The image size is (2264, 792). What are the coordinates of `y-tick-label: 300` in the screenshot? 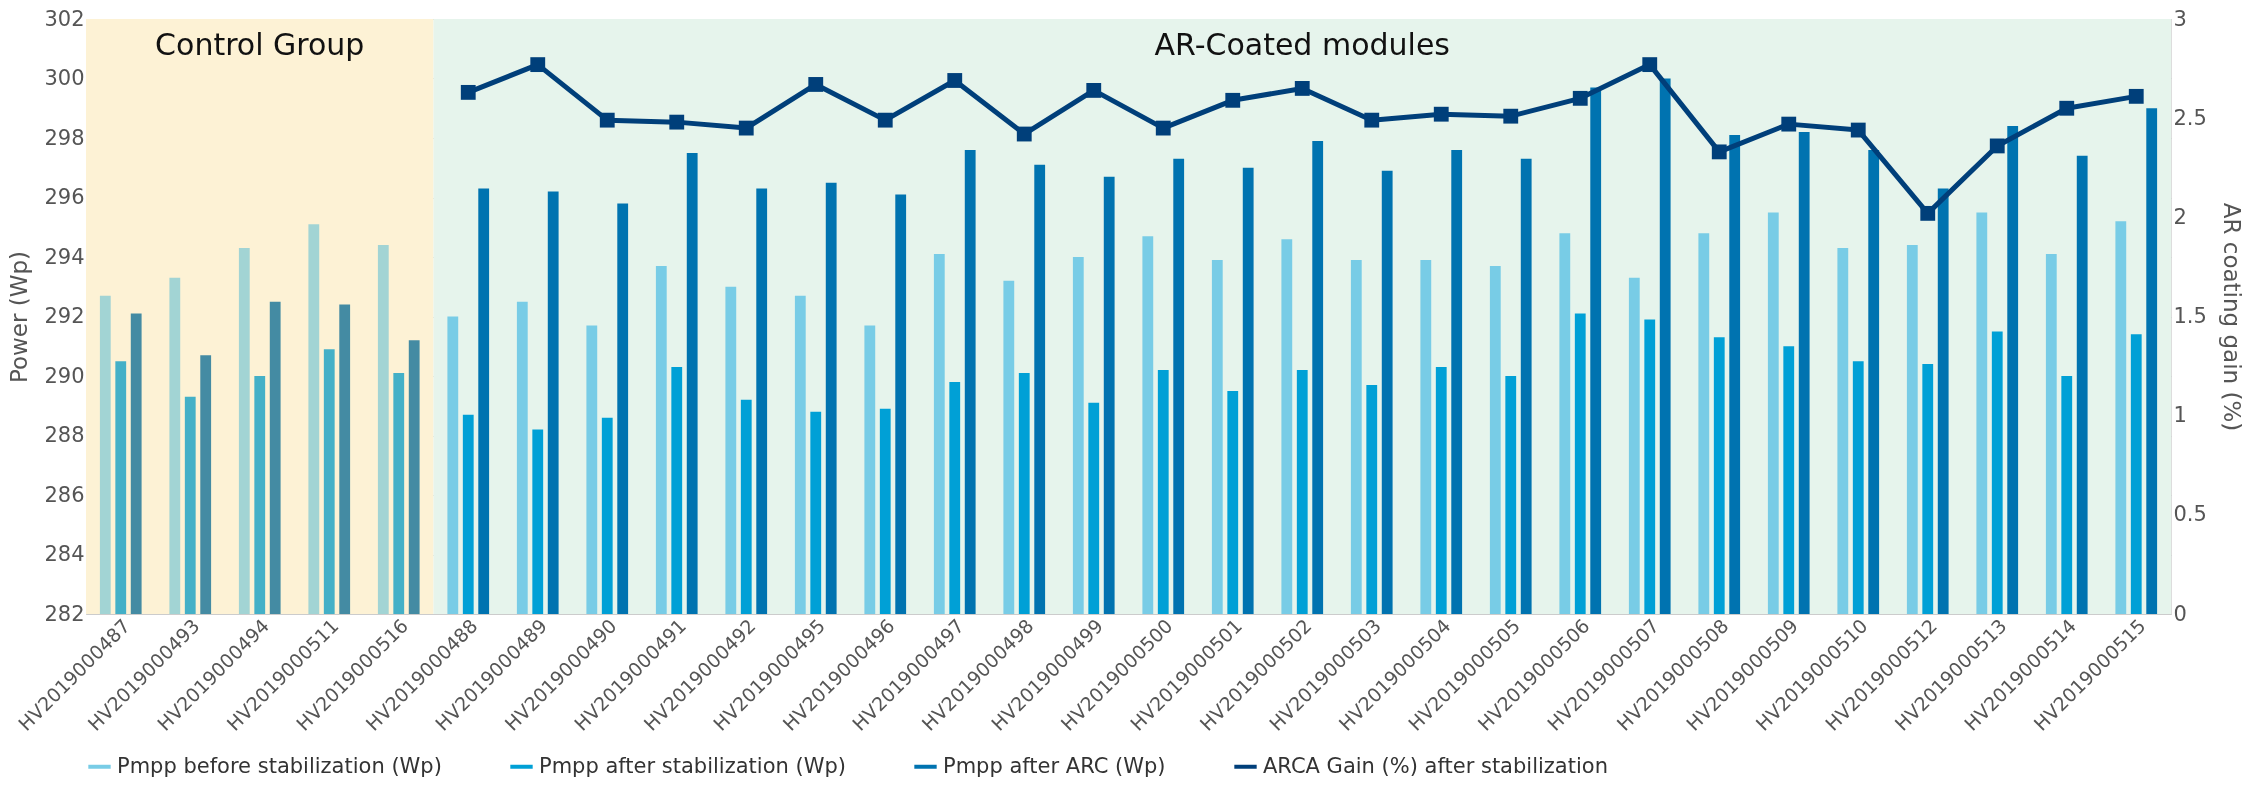 It's located at (64, 78).